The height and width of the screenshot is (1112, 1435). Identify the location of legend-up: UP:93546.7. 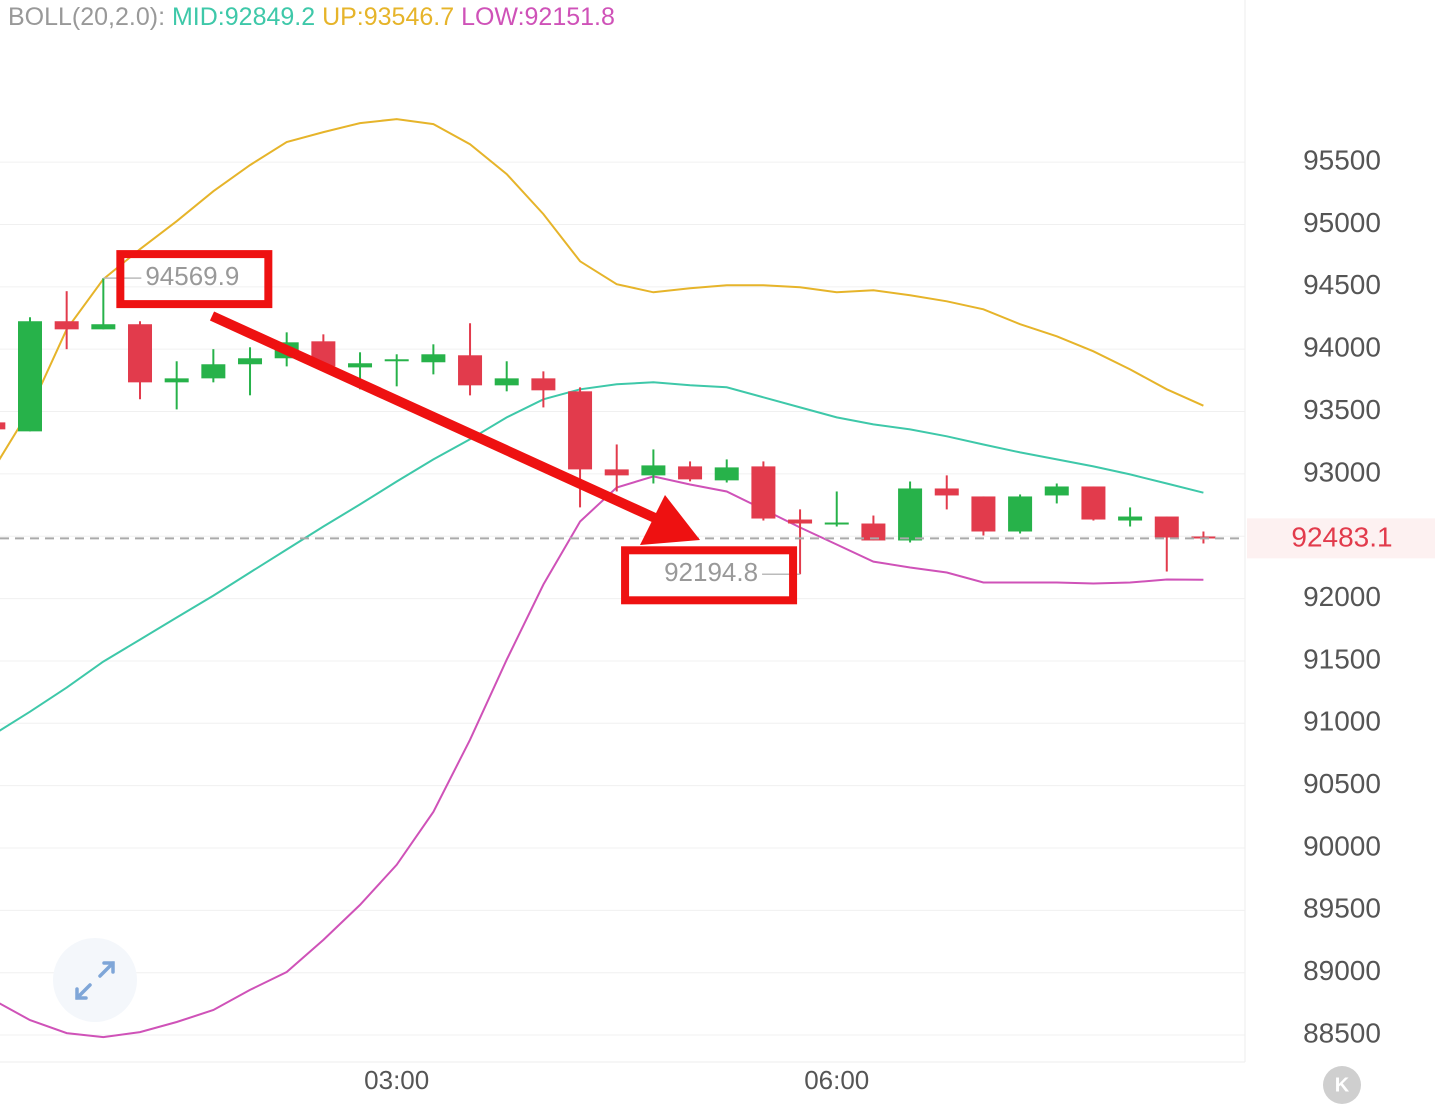
(388, 17).